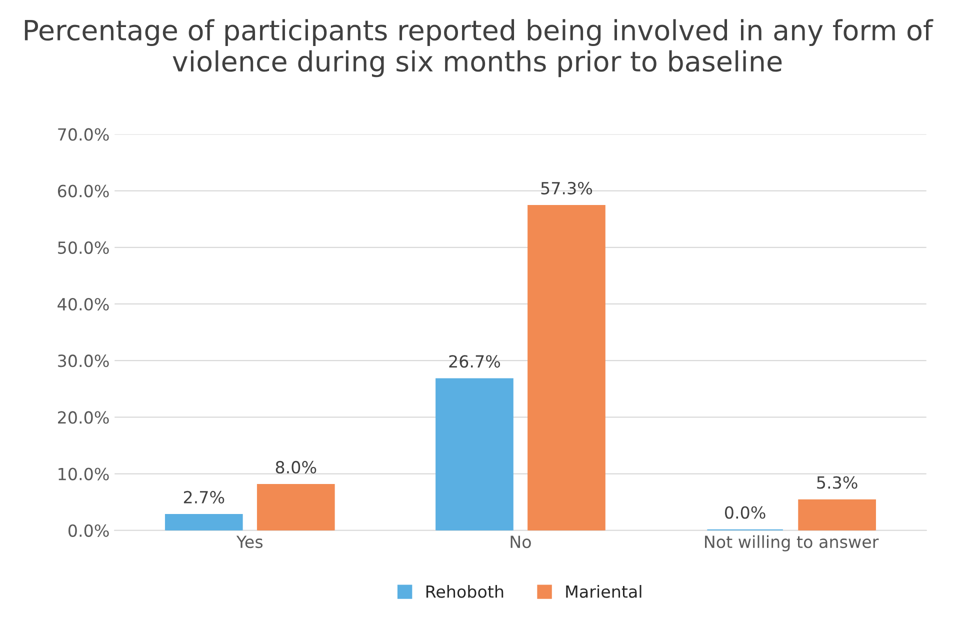  I want to click on x-tick-label: Yes, so click(249, 542).